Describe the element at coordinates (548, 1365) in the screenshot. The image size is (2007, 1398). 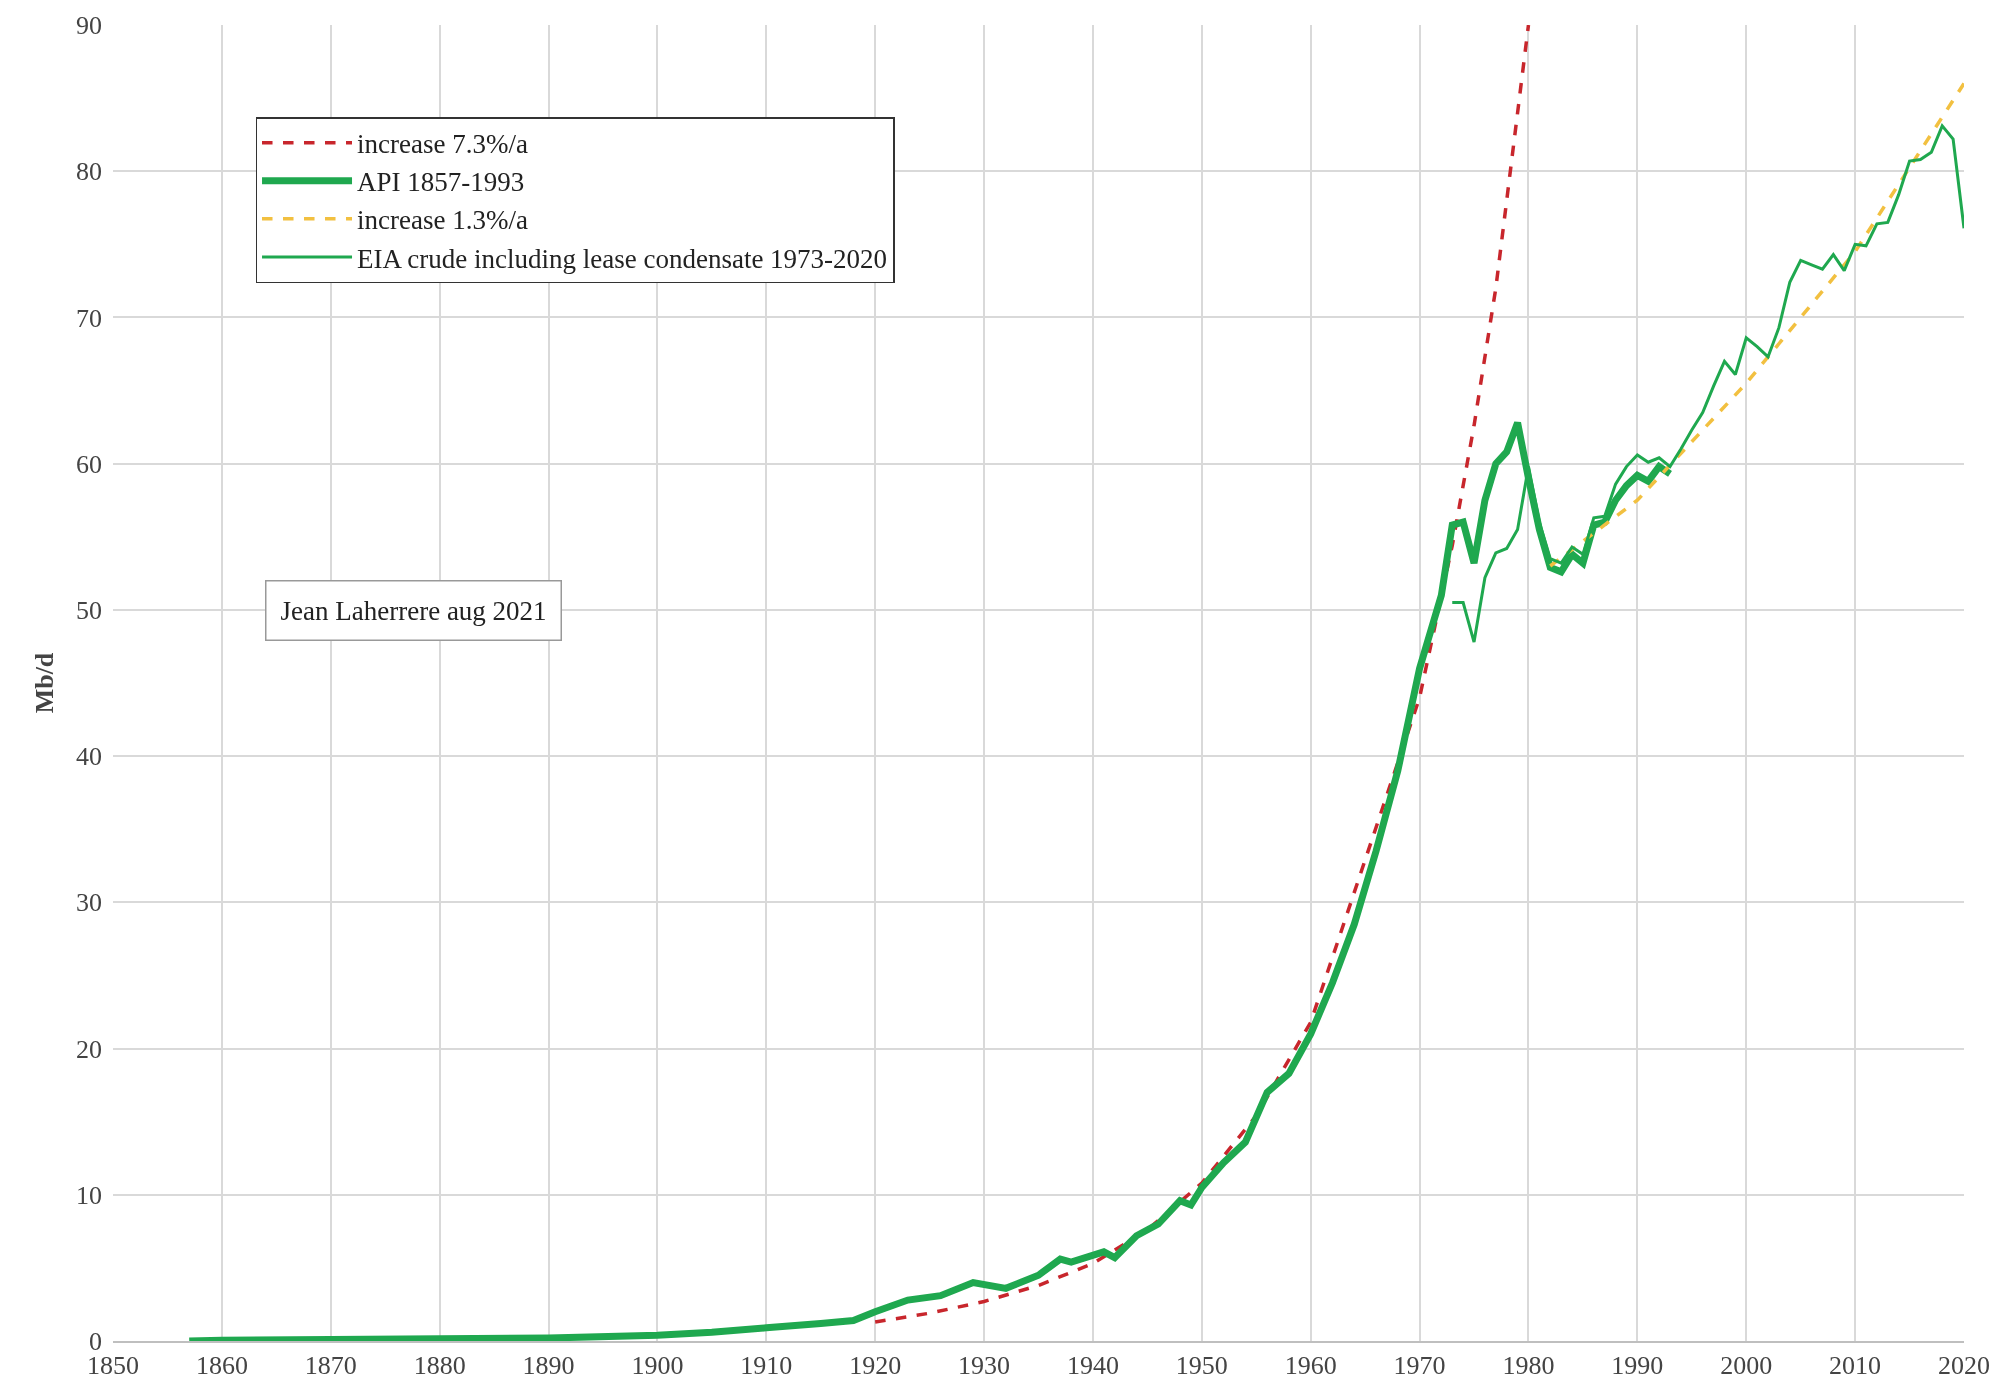
I see `x-tick-label: 1890` at that location.